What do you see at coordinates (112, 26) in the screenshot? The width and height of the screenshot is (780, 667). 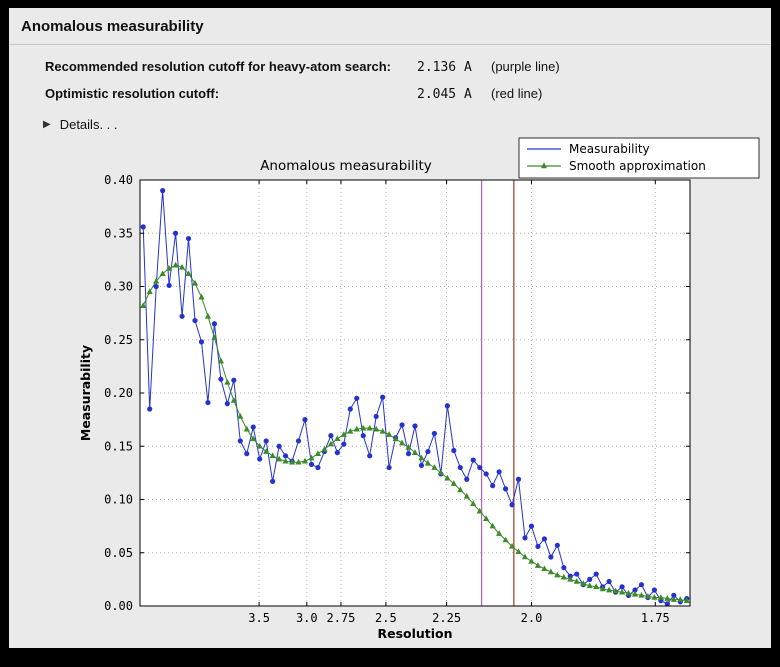 I see `panel-title: Anomalous measurability` at bounding box center [112, 26].